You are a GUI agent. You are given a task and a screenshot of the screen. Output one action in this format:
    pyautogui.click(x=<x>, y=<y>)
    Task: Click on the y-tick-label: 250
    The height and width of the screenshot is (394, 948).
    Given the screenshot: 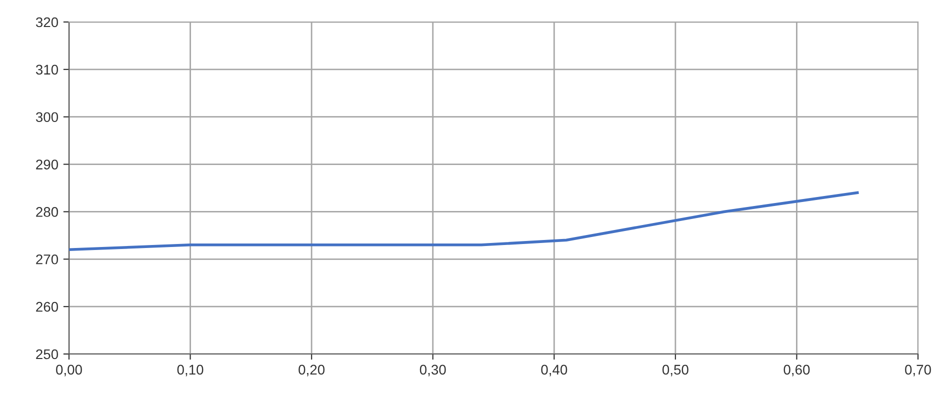 What is the action you would take?
    pyautogui.click(x=47, y=354)
    